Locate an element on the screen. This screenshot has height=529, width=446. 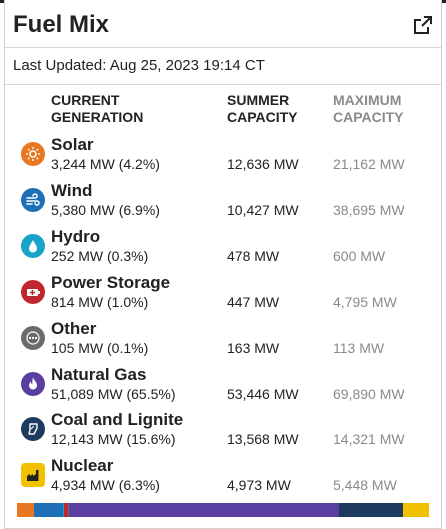
summer-capacity: 13,568 MW is located at coordinates (263, 439).